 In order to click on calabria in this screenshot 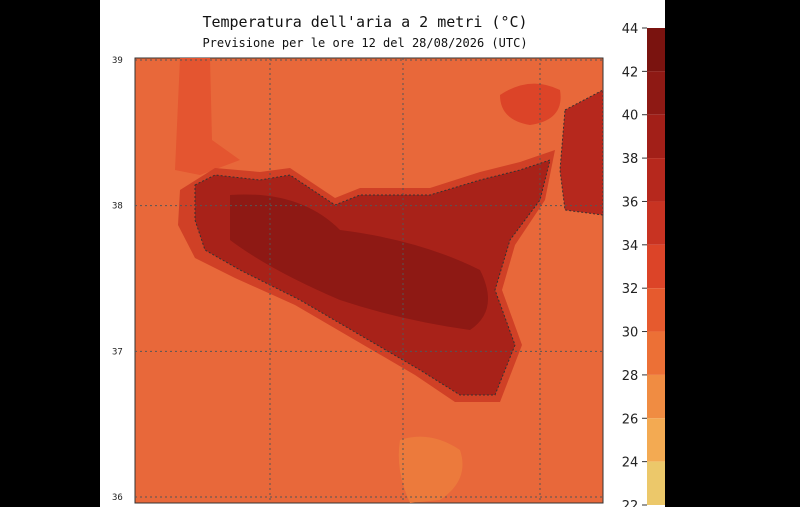, I will do `click(581, 152)`.